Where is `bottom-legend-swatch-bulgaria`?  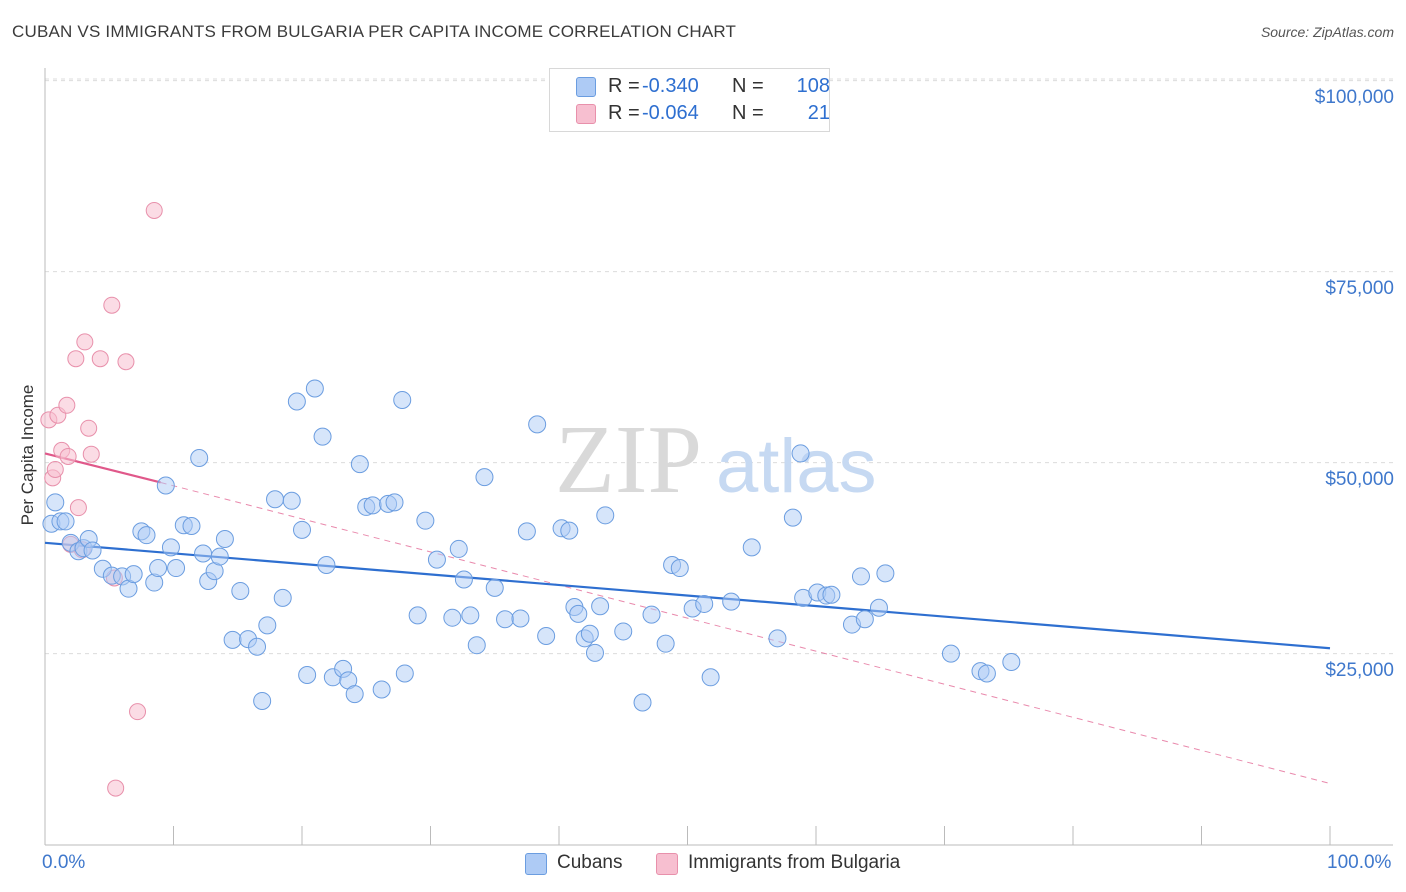
bottom-legend-swatch-bulgaria is located at coordinates (667, 864).